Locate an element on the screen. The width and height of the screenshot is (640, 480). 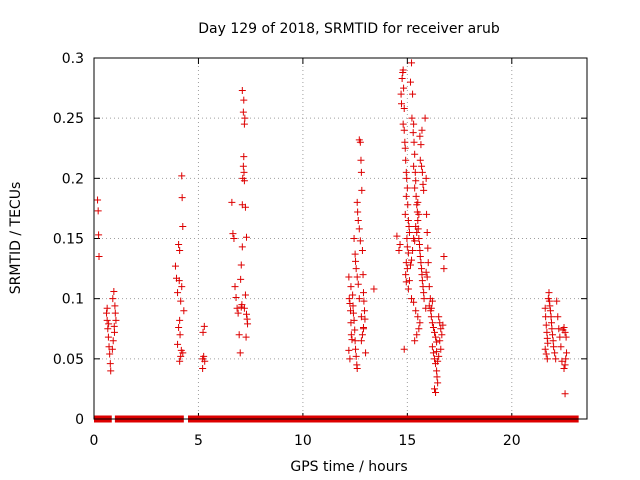
x-tick-label: 10 is located at coordinates (303, 441).